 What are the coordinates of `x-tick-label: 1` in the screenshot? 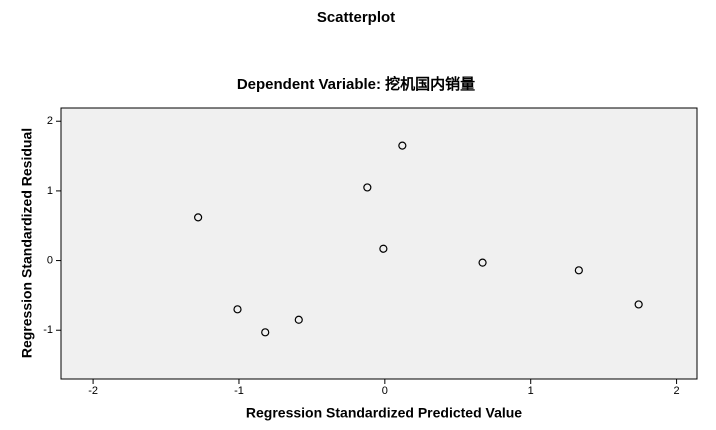 It's located at (531, 391).